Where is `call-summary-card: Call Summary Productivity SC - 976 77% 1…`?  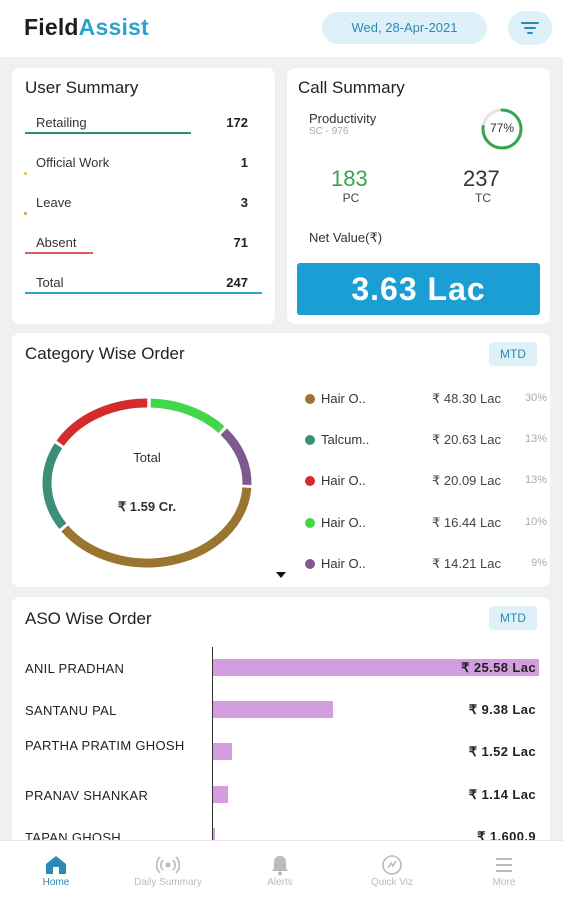 call-summary-card: Call Summary Productivity SC - 976 77% 1… is located at coordinates (418, 196).